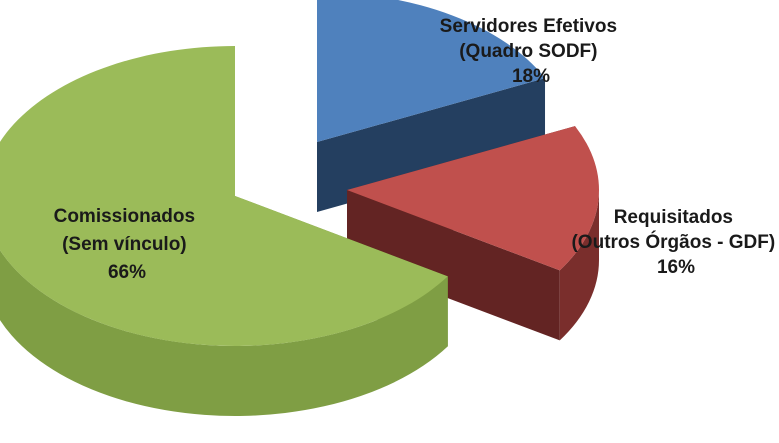 This screenshot has width=779, height=443. I want to click on slice-servidores-wall-end, so click(431, 145).